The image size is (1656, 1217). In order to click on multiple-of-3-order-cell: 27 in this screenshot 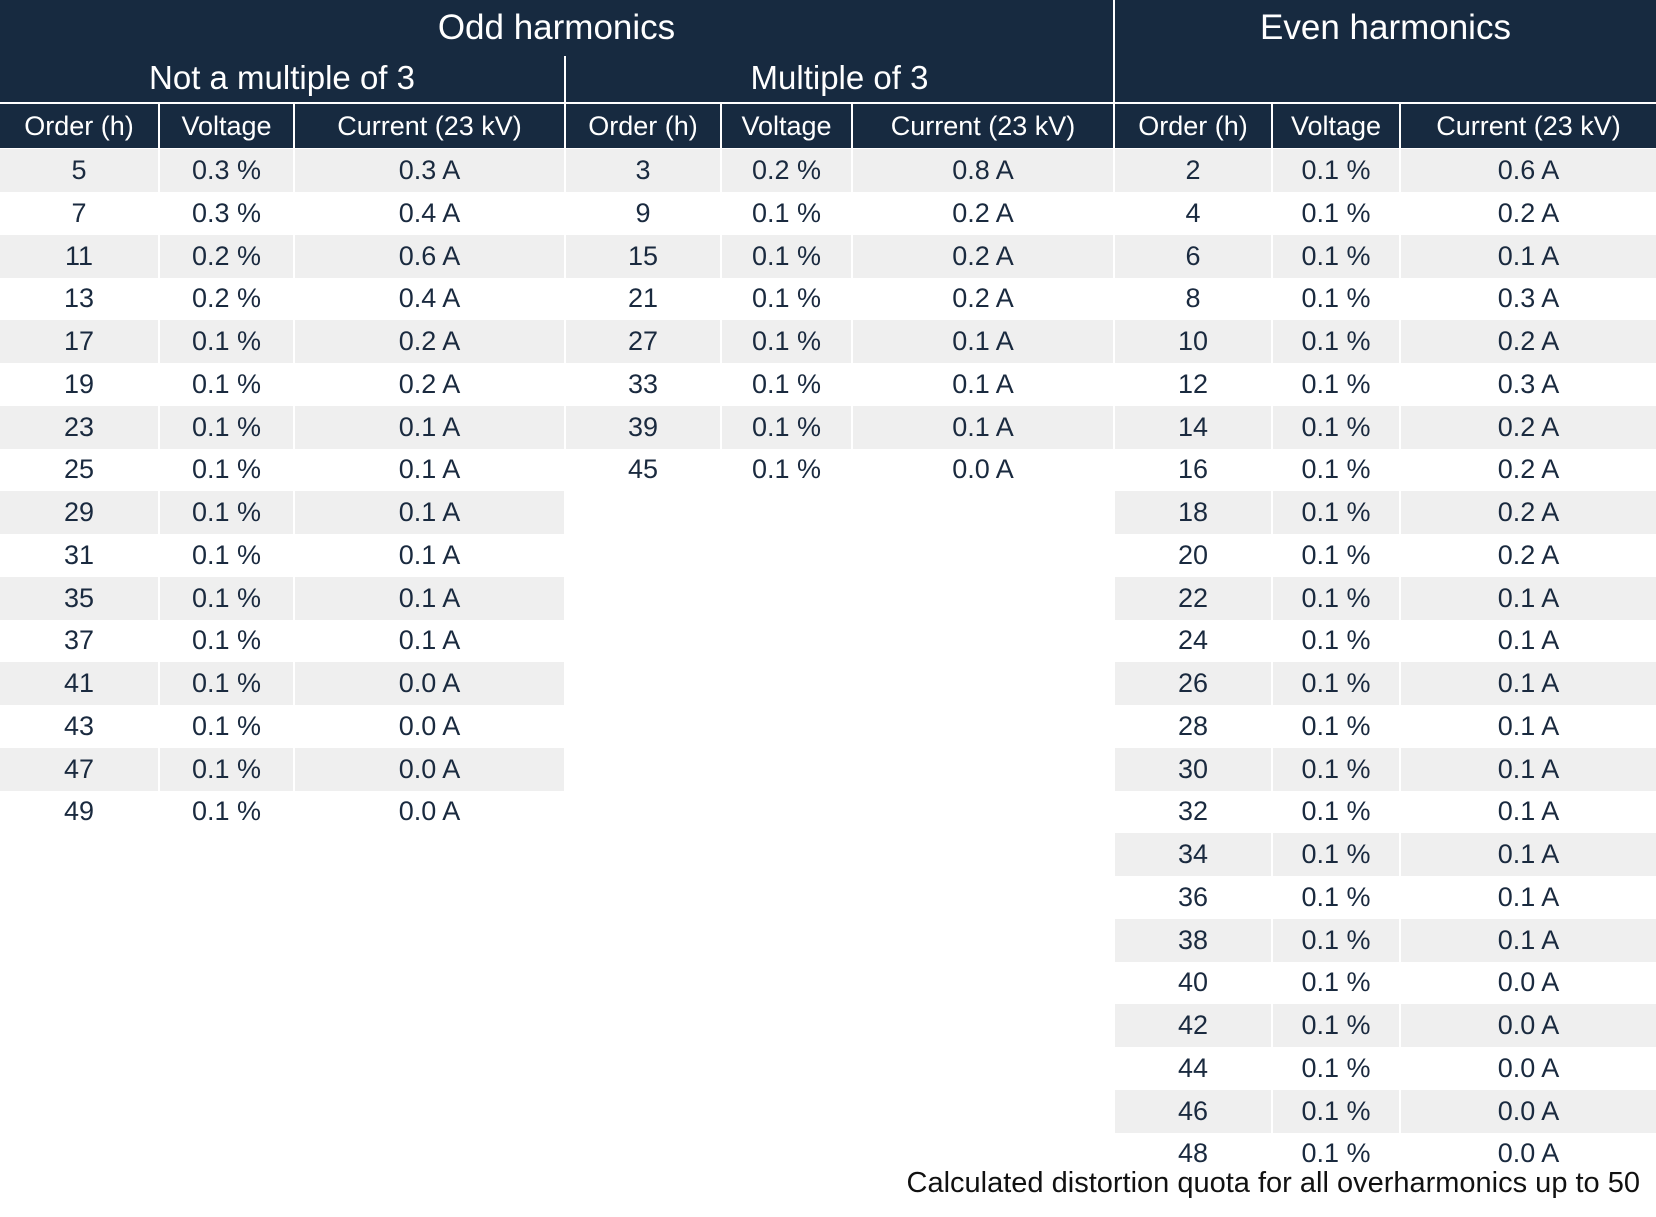, I will do `click(643, 341)`.